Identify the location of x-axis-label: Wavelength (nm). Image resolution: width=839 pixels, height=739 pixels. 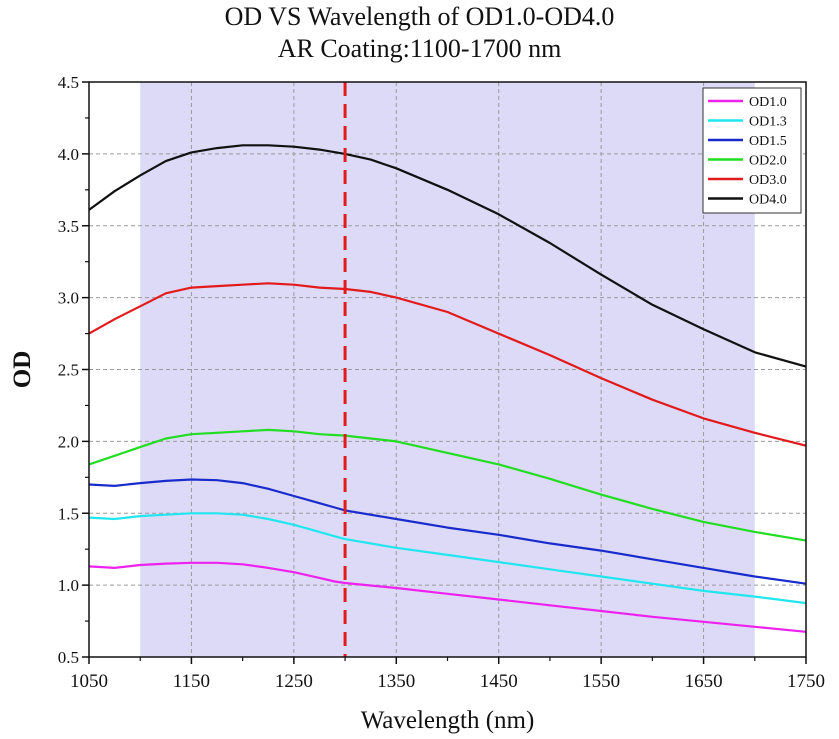
(448, 720).